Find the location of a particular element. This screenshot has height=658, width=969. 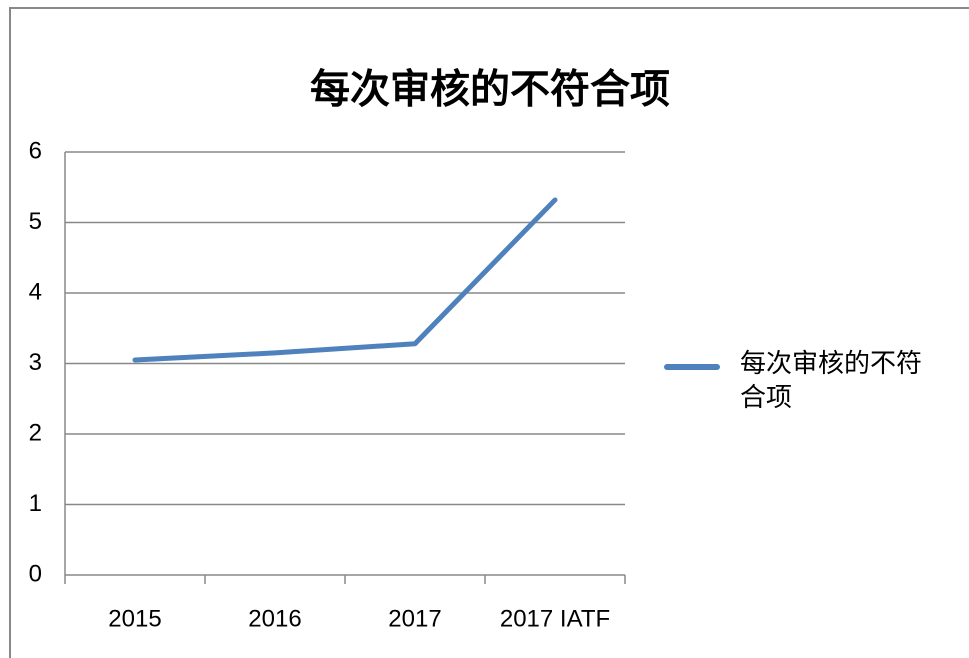

x-tick-label: 2016 is located at coordinates (274, 618).